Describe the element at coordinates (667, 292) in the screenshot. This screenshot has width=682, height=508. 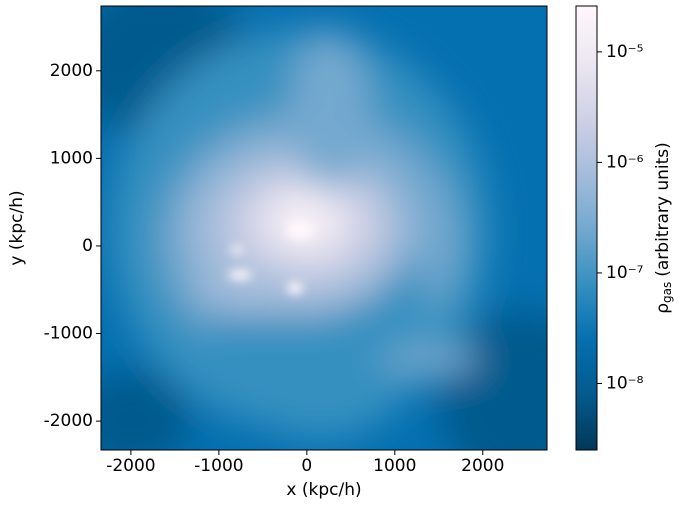
I see `colorbar-label-subscript: gas` at that location.